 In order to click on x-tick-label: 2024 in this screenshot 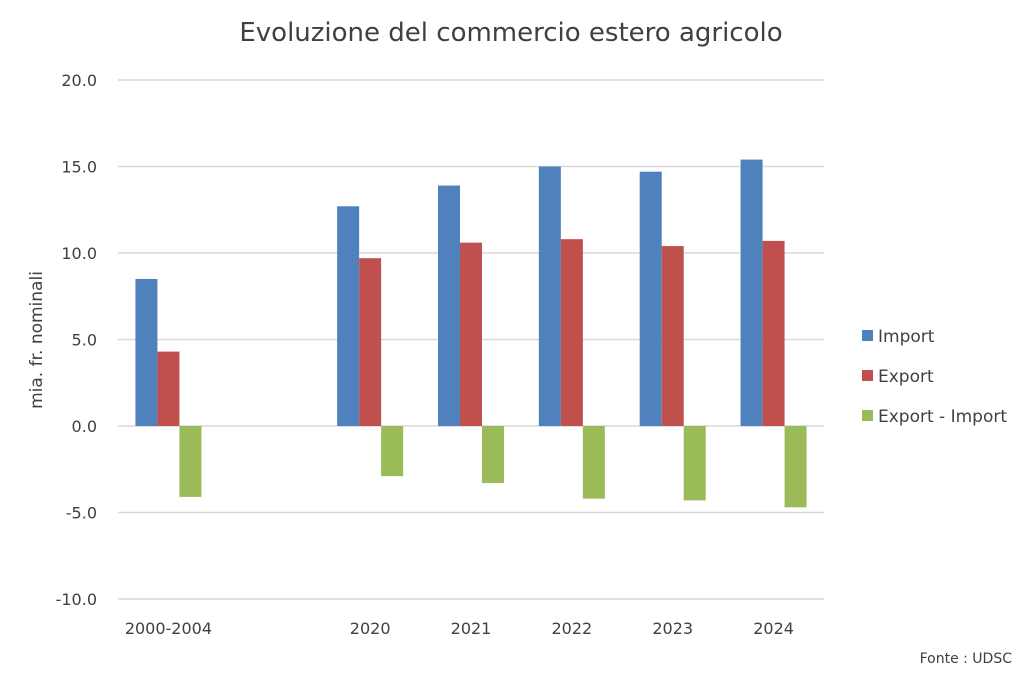, I will do `click(773, 628)`.